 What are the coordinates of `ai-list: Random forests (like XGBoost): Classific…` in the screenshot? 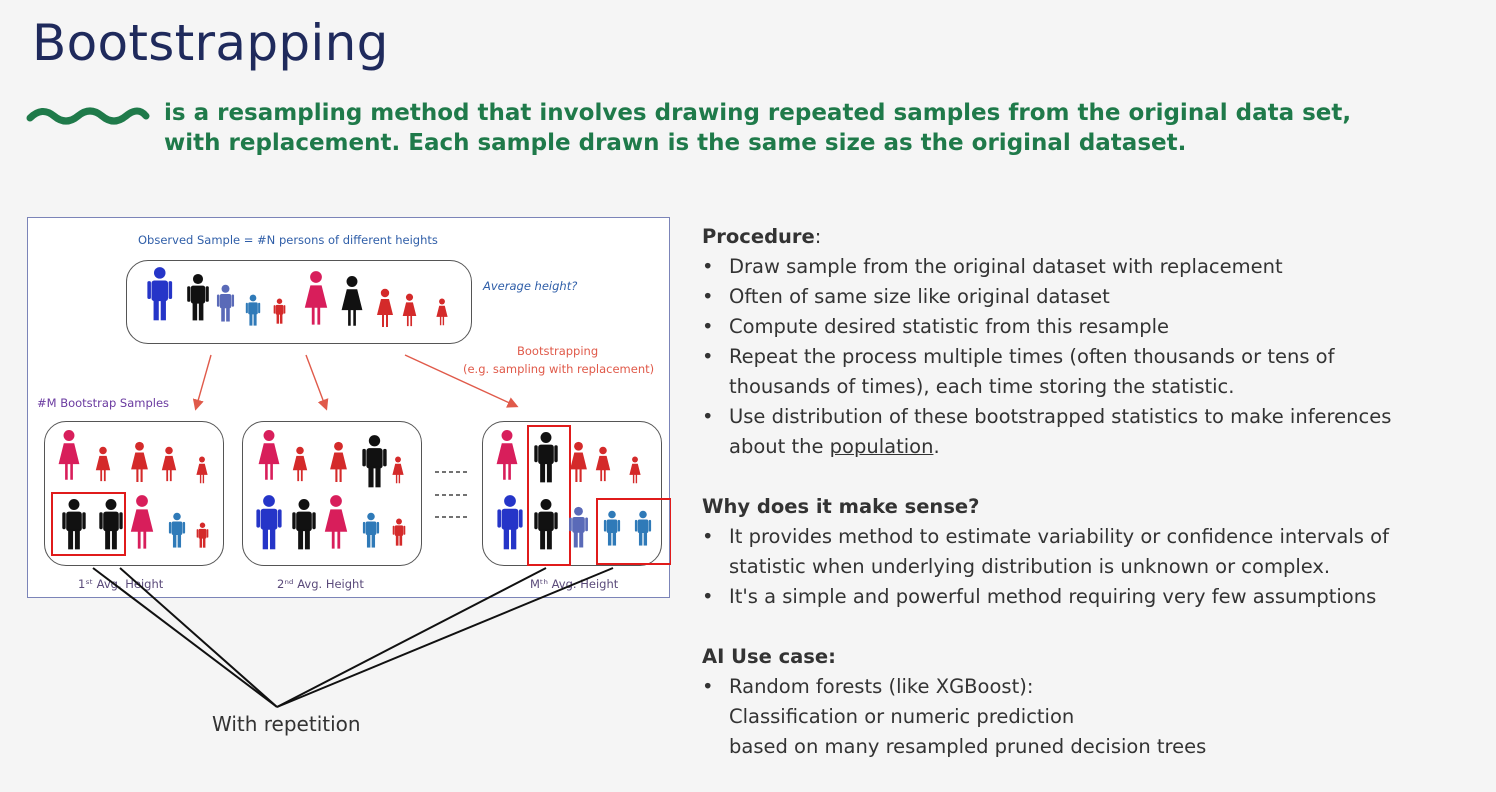 It's located at (1082, 717).